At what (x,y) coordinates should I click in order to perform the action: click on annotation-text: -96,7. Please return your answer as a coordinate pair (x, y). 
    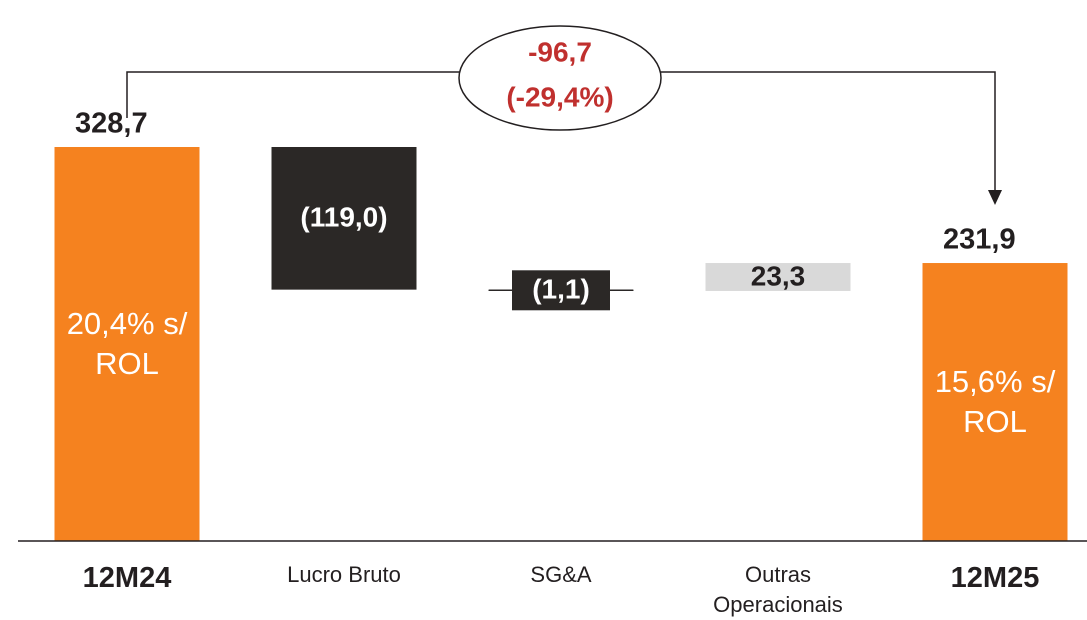
    Looking at the image, I should click on (560, 51).